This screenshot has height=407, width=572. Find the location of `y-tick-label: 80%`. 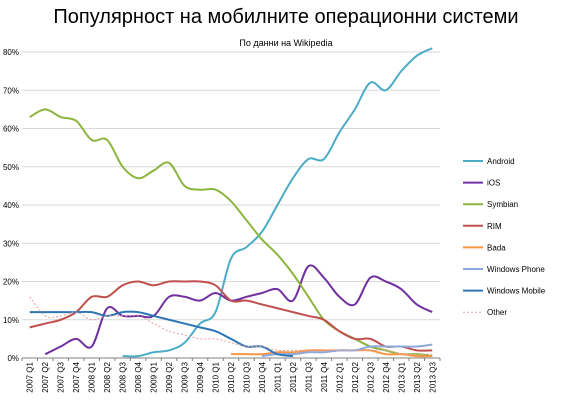

y-tick-label: 80% is located at coordinates (11, 52).